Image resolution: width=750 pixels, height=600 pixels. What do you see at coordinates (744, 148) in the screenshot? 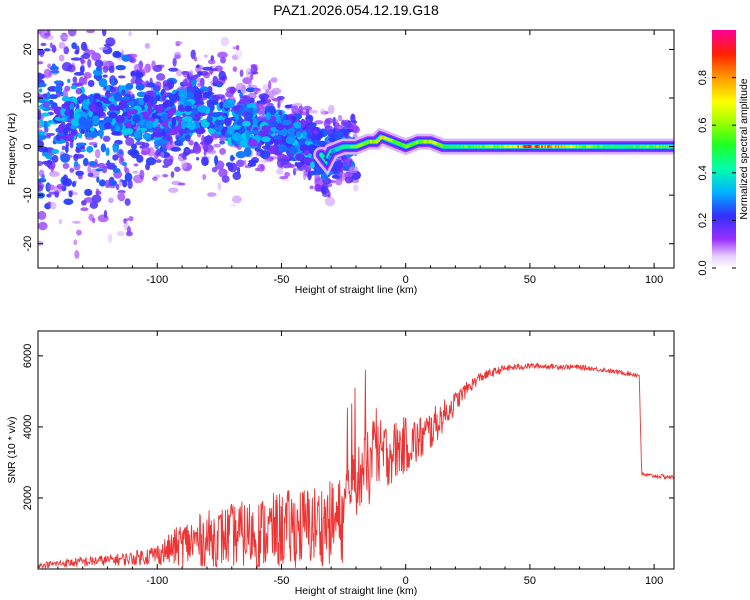
I see `colorbar-label: Normalized spectral amplitude` at bounding box center [744, 148].